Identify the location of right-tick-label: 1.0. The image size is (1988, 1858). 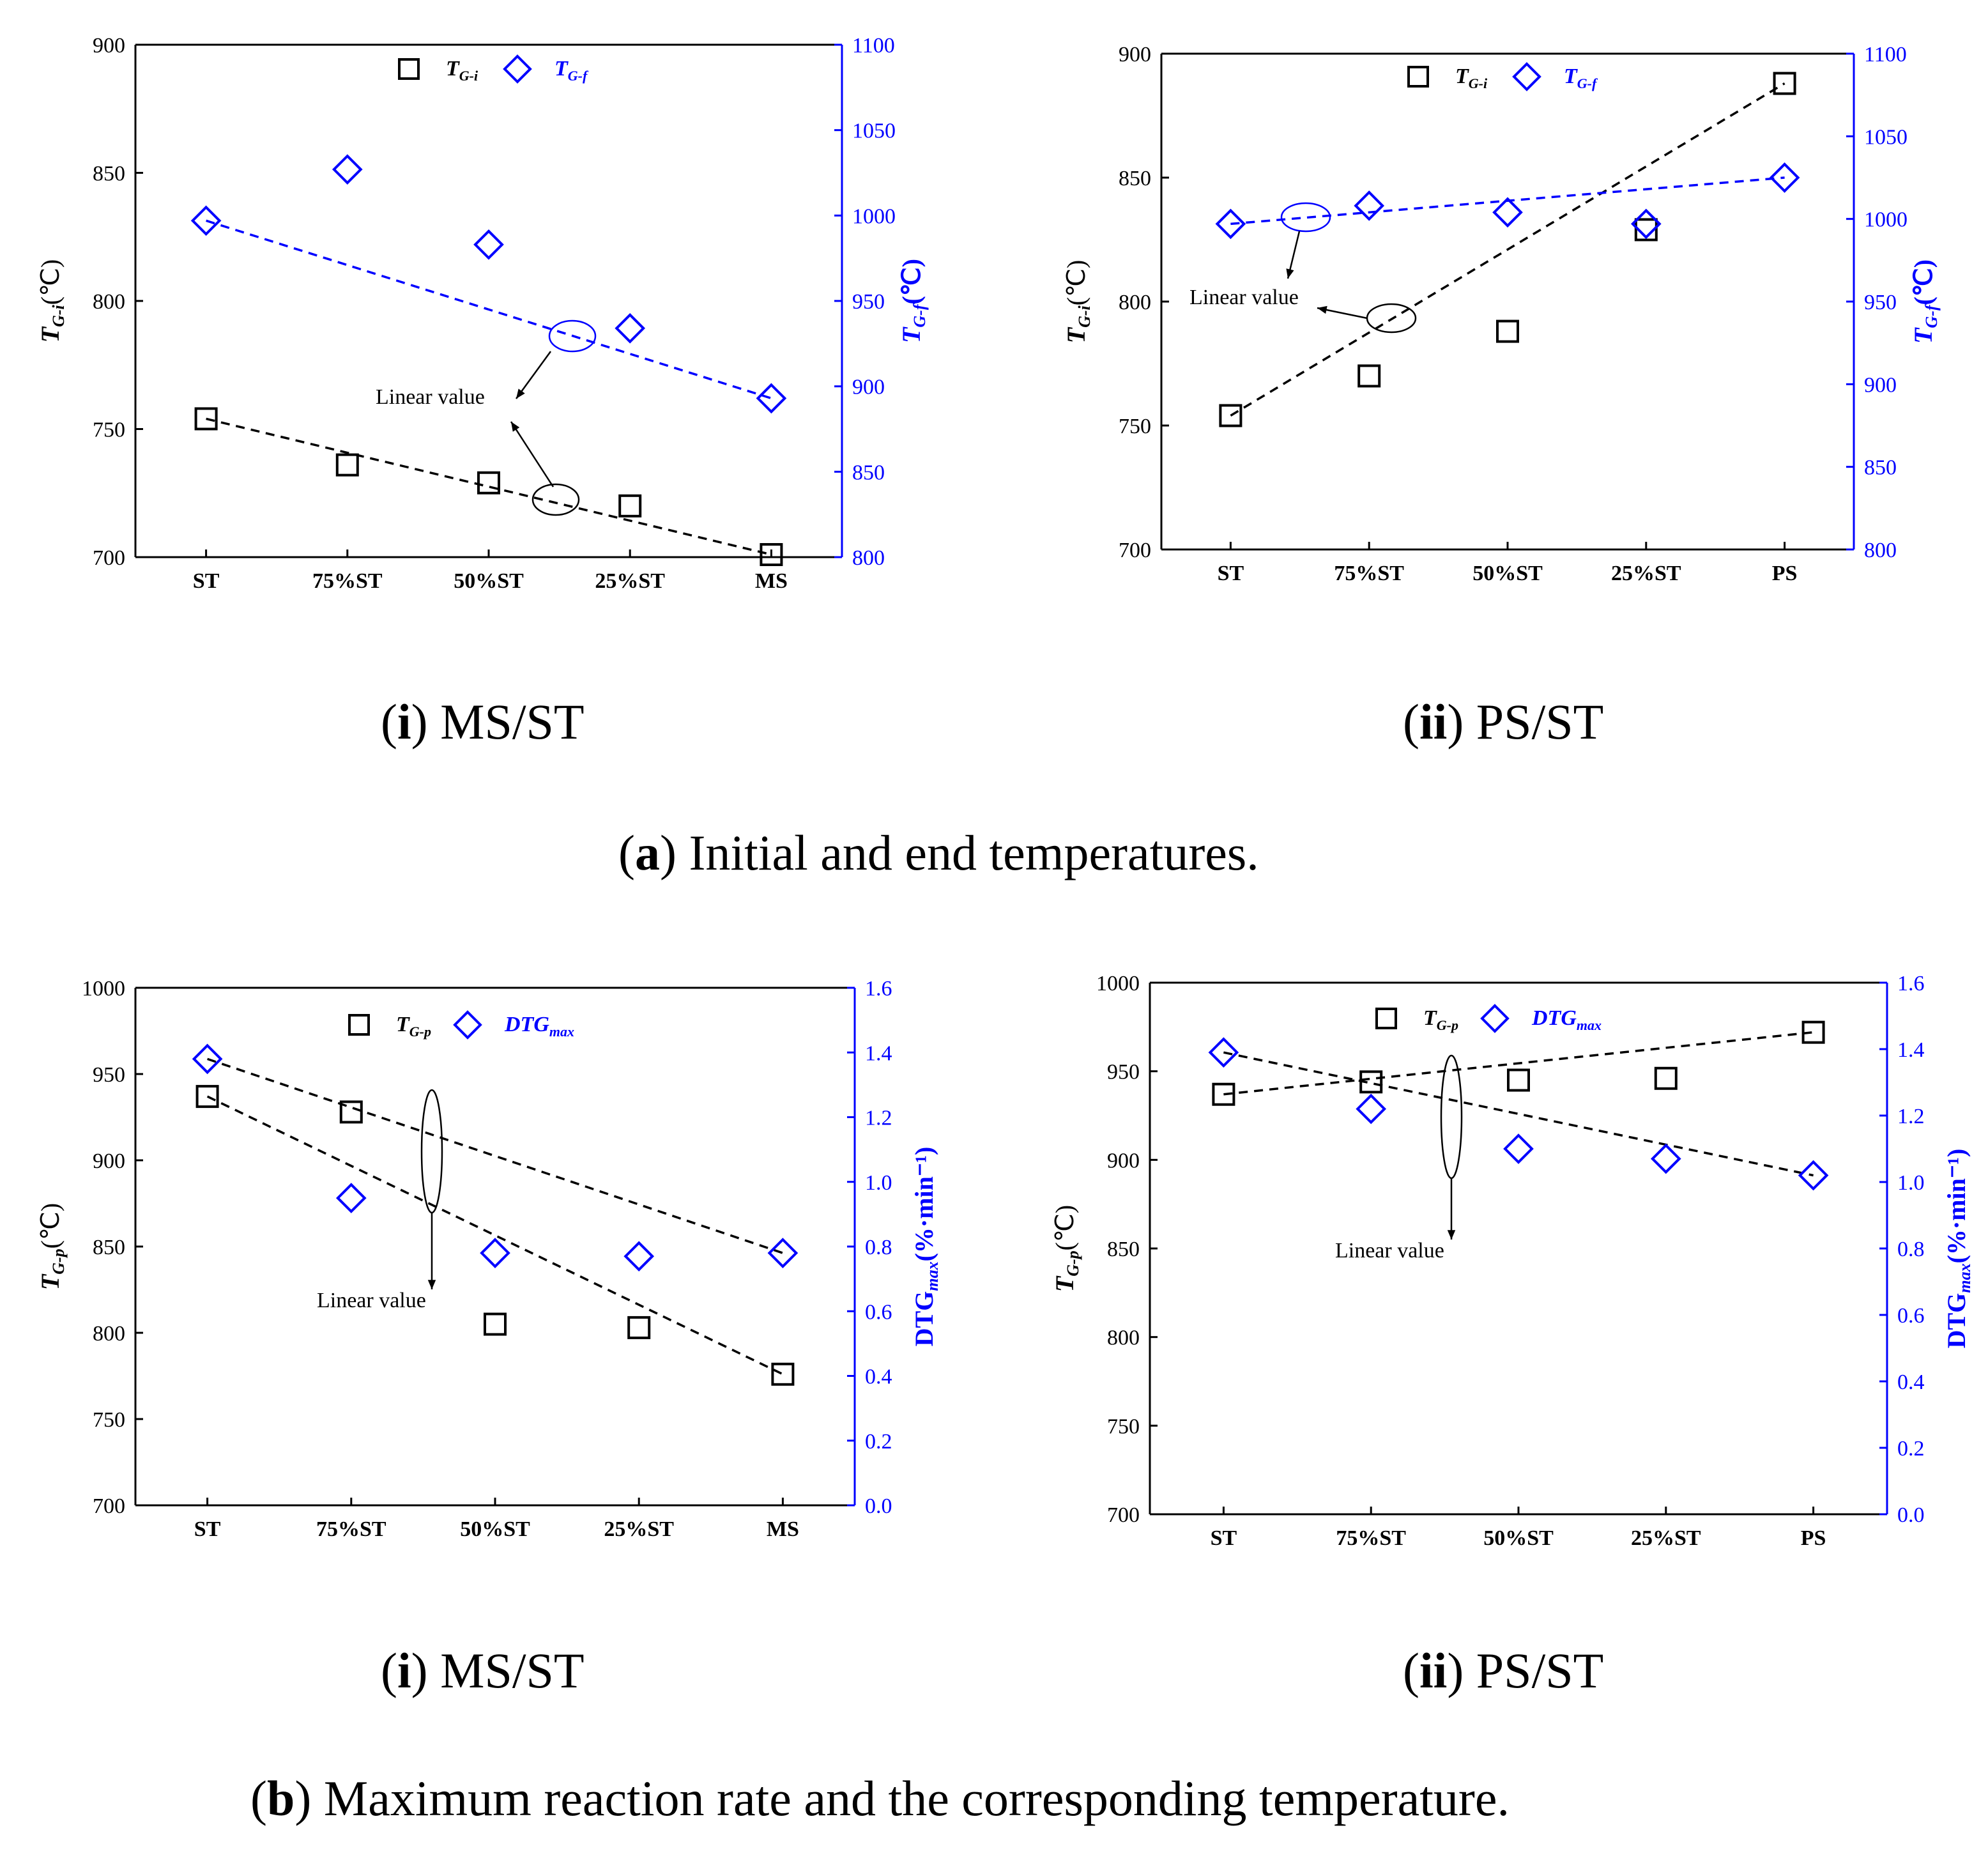
(1911, 1183).